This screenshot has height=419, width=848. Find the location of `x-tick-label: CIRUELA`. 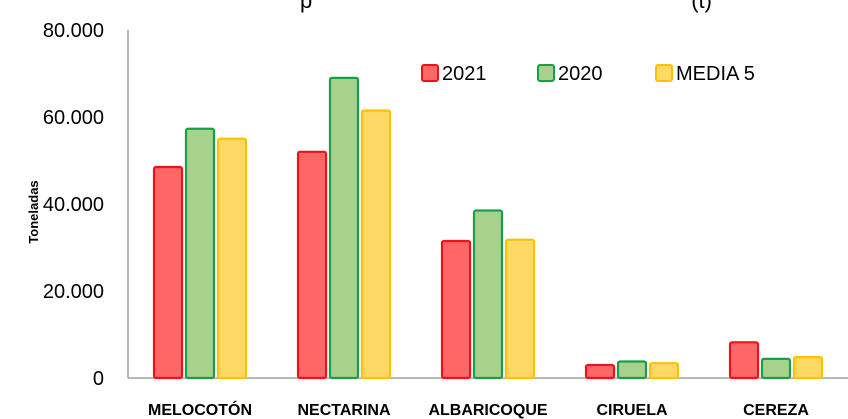

x-tick-label: CIRUELA is located at coordinates (632, 410).